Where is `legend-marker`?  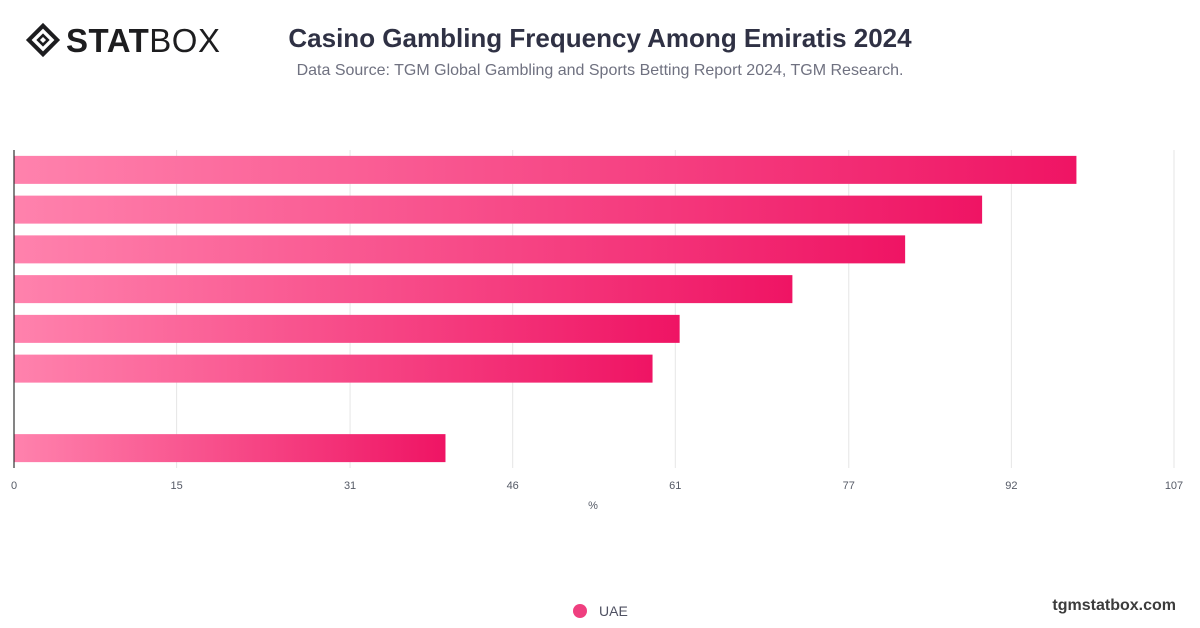
legend-marker is located at coordinates (580, 611).